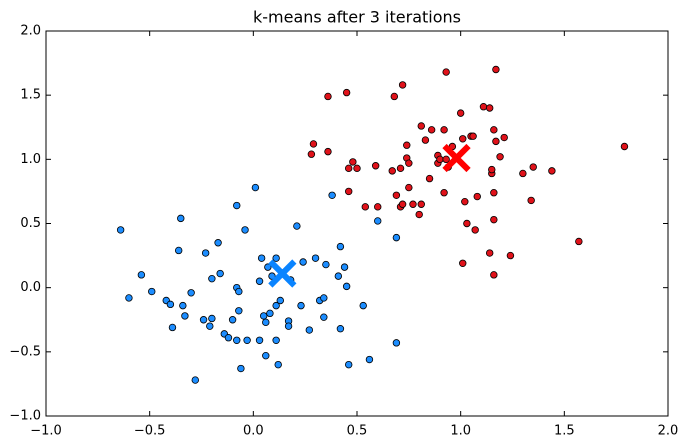 The image size is (690, 447). I want to click on x-tick-label: −1.0, so click(46, 431).